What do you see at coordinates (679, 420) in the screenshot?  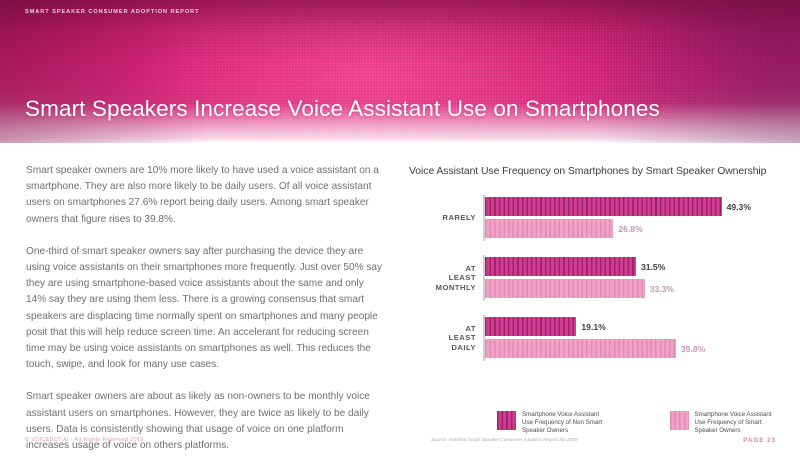 I see `legend-swatch-owner` at bounding box center [679, 420].